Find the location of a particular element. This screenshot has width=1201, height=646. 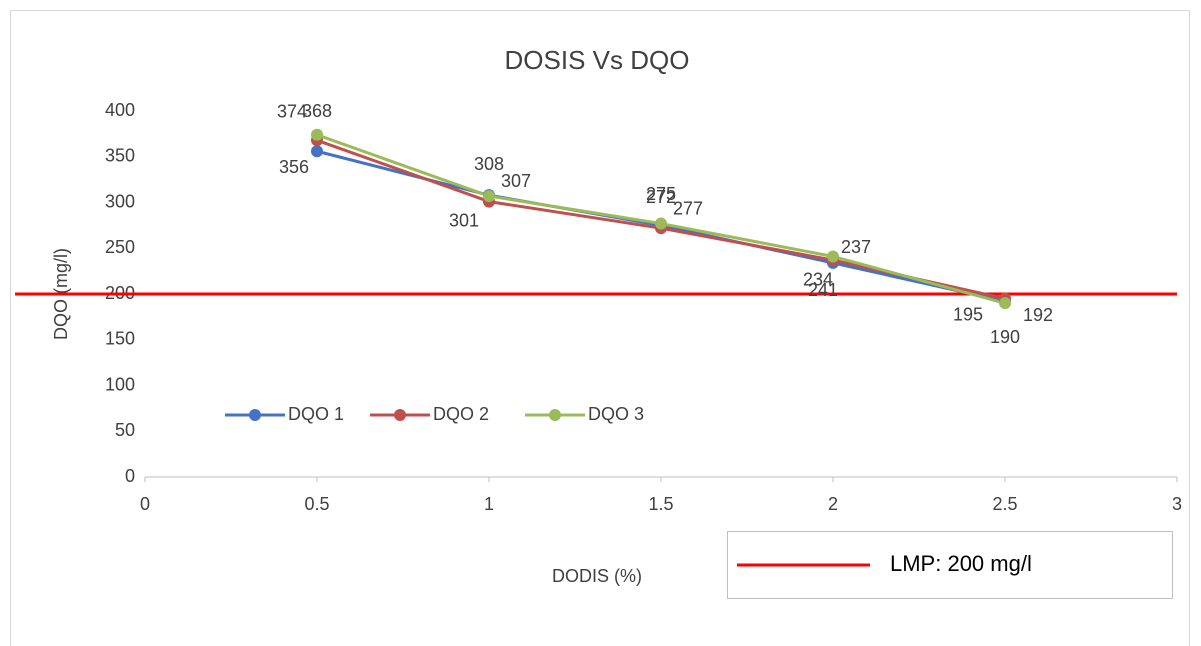

y-tick-label: 50 is located at coordinates (125, 430).